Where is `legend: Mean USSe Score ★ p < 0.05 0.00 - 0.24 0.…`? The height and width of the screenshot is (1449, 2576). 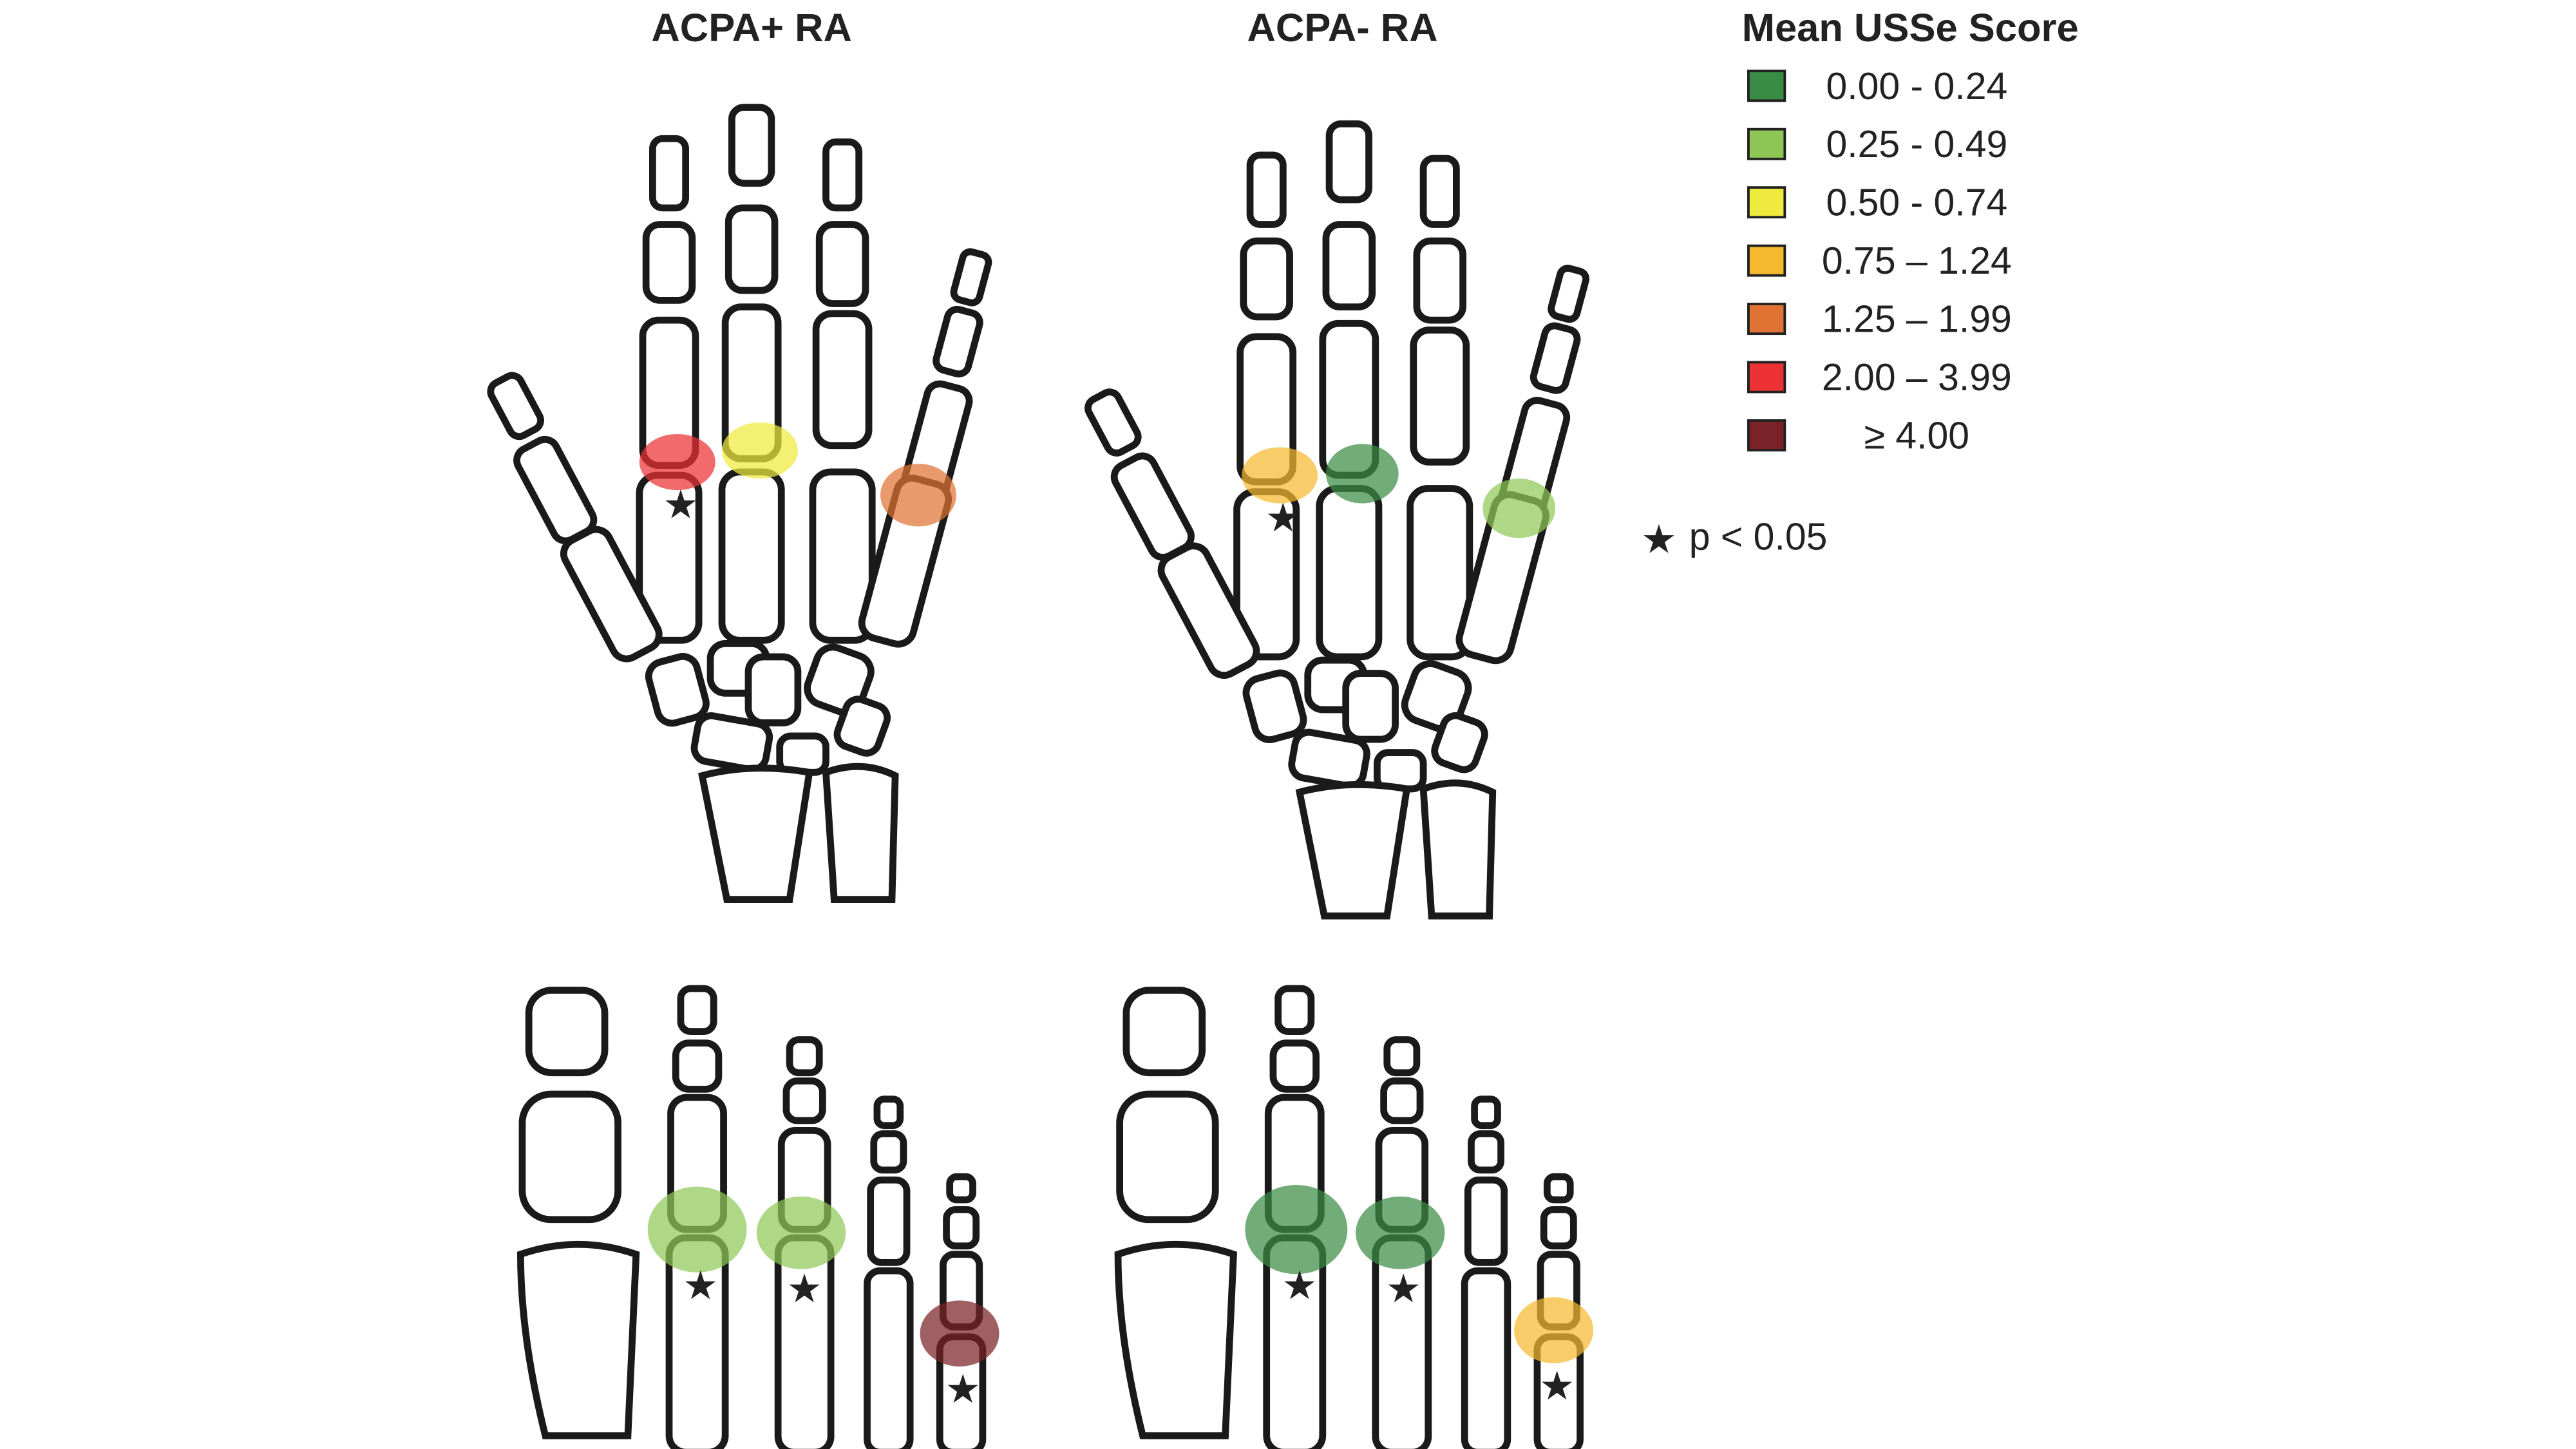 legend: Mean USSe Score ★ p < 0.05 0.00 - 0.24 0.… is located at coordinates (1859, 284).